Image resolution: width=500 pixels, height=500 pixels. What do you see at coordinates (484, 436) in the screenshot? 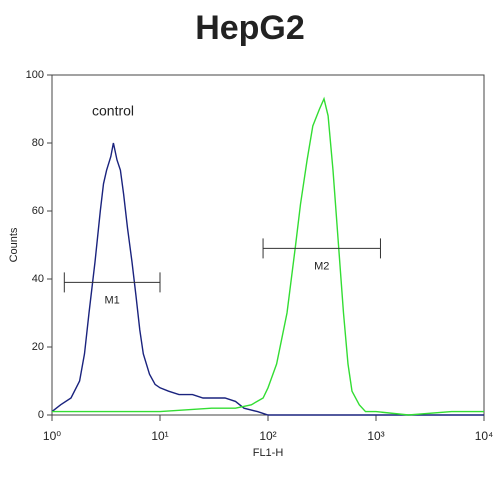
I see `x-tick-label: 10⁴` at bounding box center [484, 436].